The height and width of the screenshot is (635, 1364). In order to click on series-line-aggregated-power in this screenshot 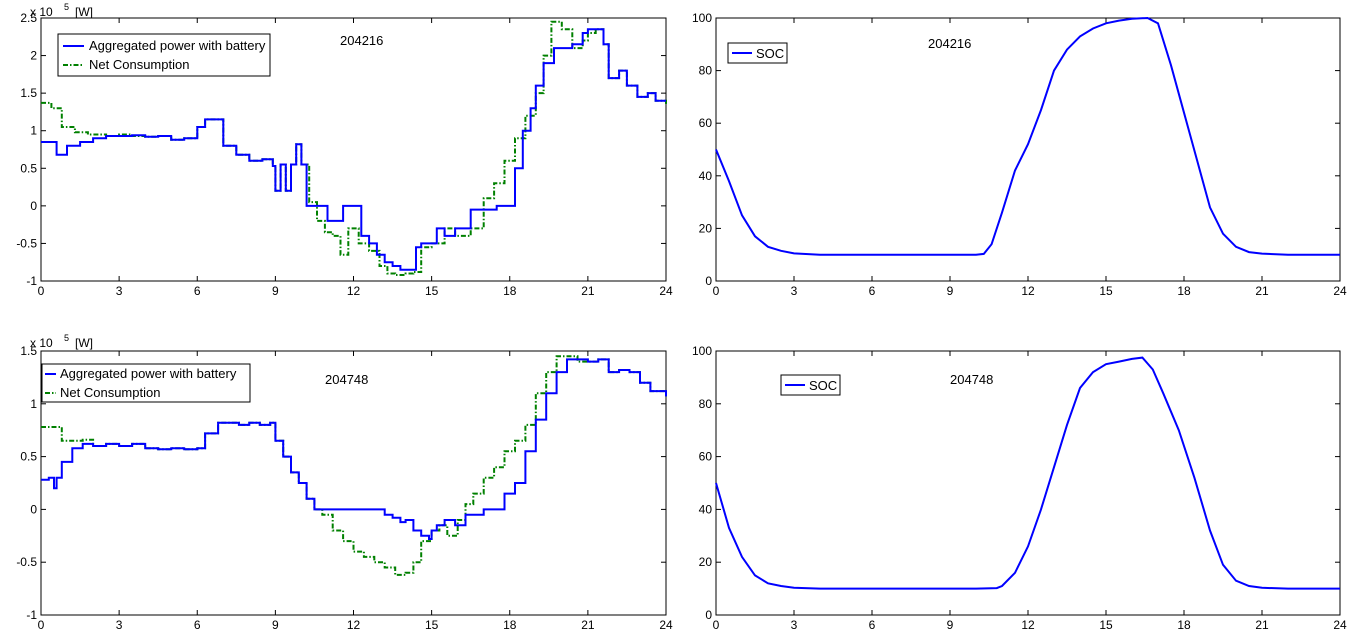, I will do `click(354, 449)`.